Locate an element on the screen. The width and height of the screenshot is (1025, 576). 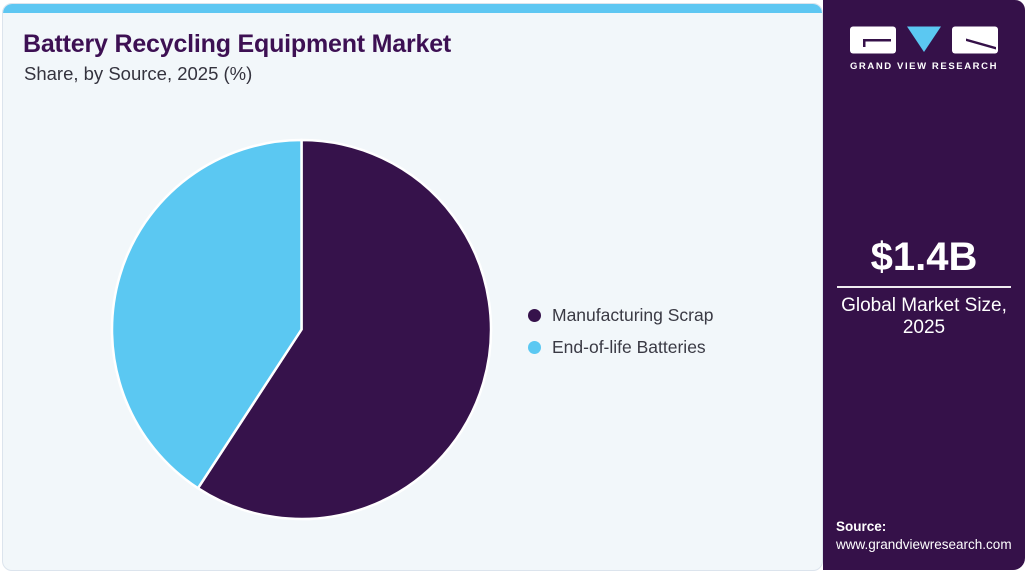
source-label: Source: is located at coordinates (861, 526).